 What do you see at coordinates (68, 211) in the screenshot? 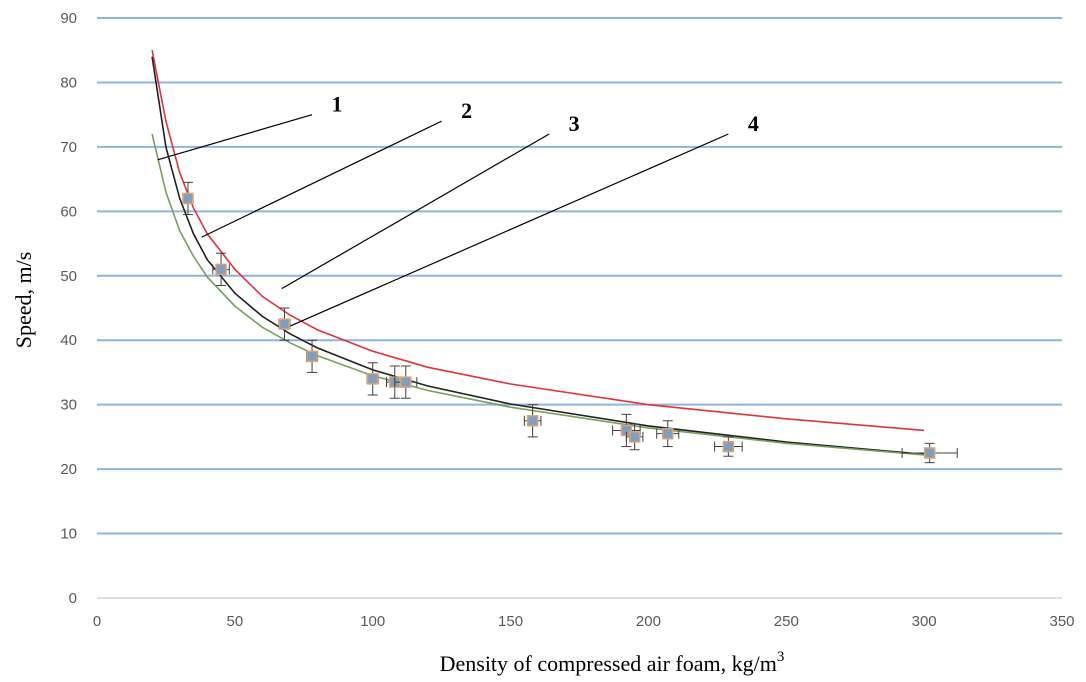
I see `y-tick-label-60: 60` at bounding box center [68, 211].